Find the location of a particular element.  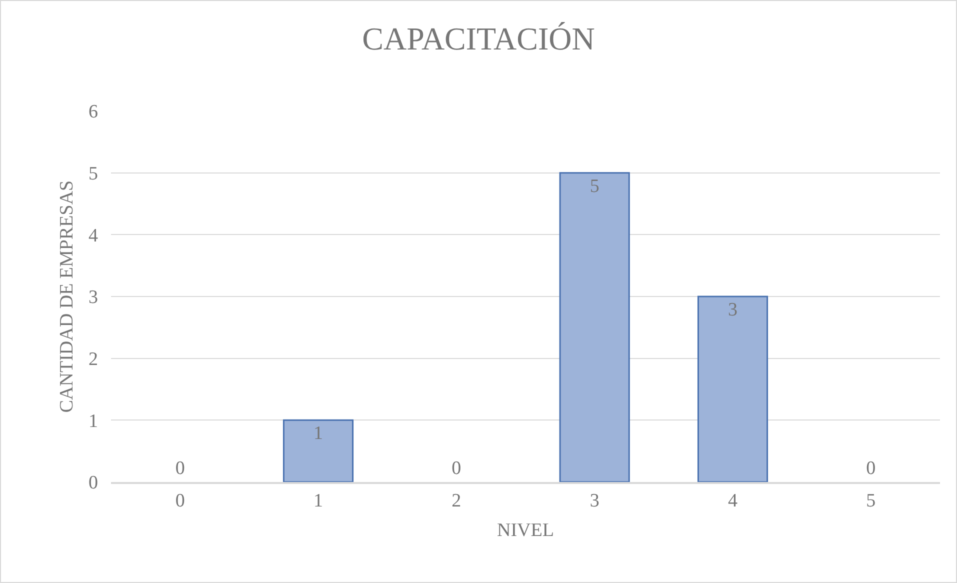

data-label: 5 is located at coordinates (595, 186).